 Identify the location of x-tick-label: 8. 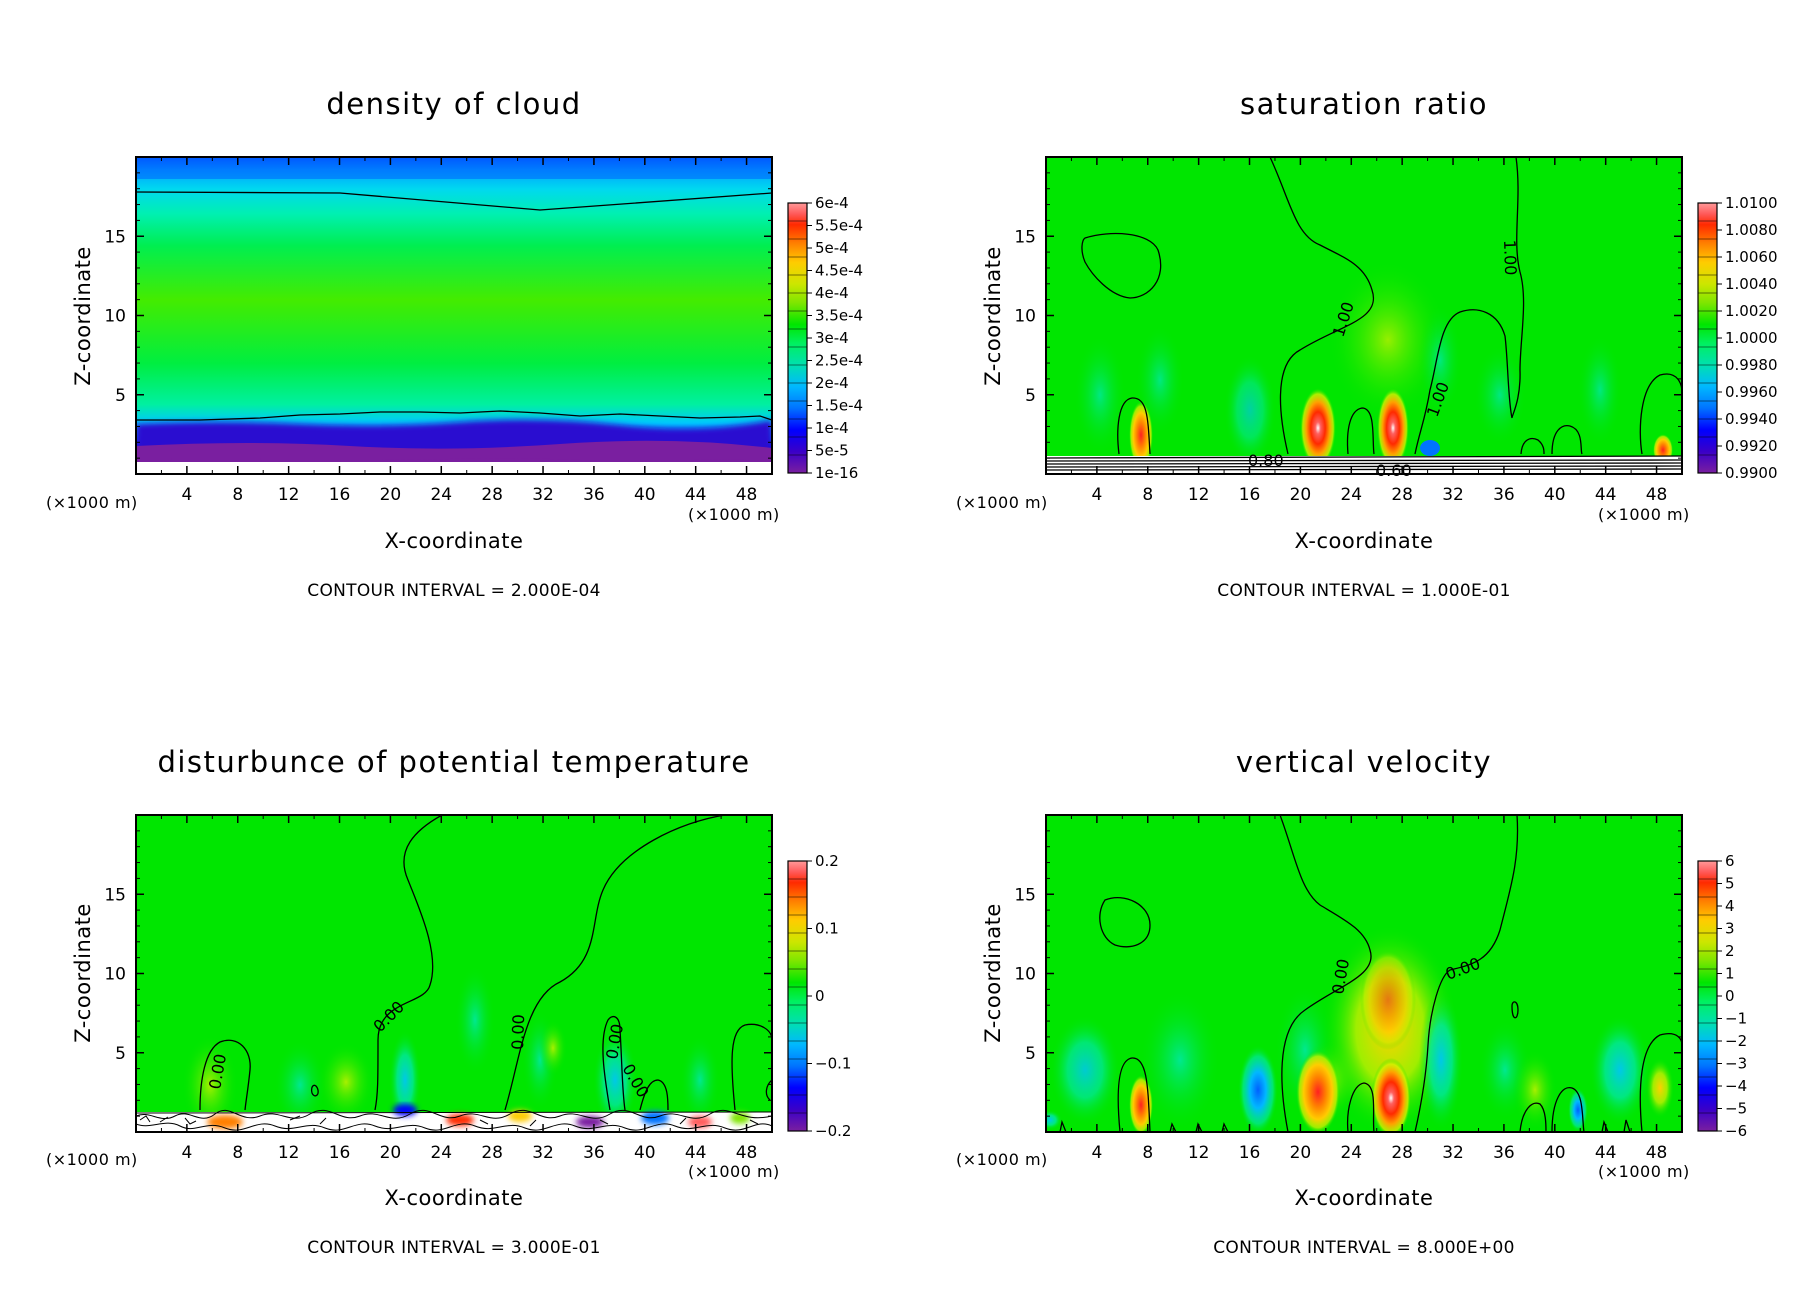
(1147, 495).